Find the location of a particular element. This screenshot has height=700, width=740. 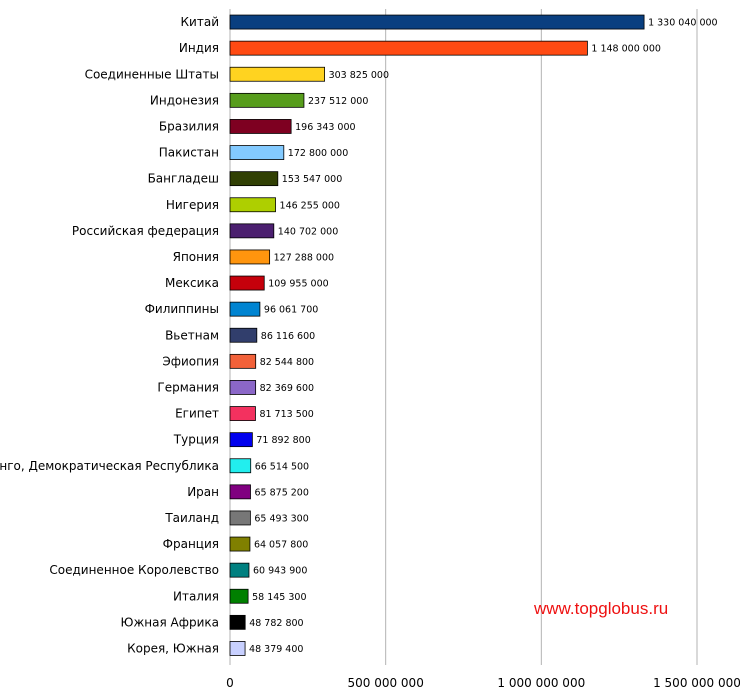

category-label: Соединенное Королевство is located at coordinates (134, 570).